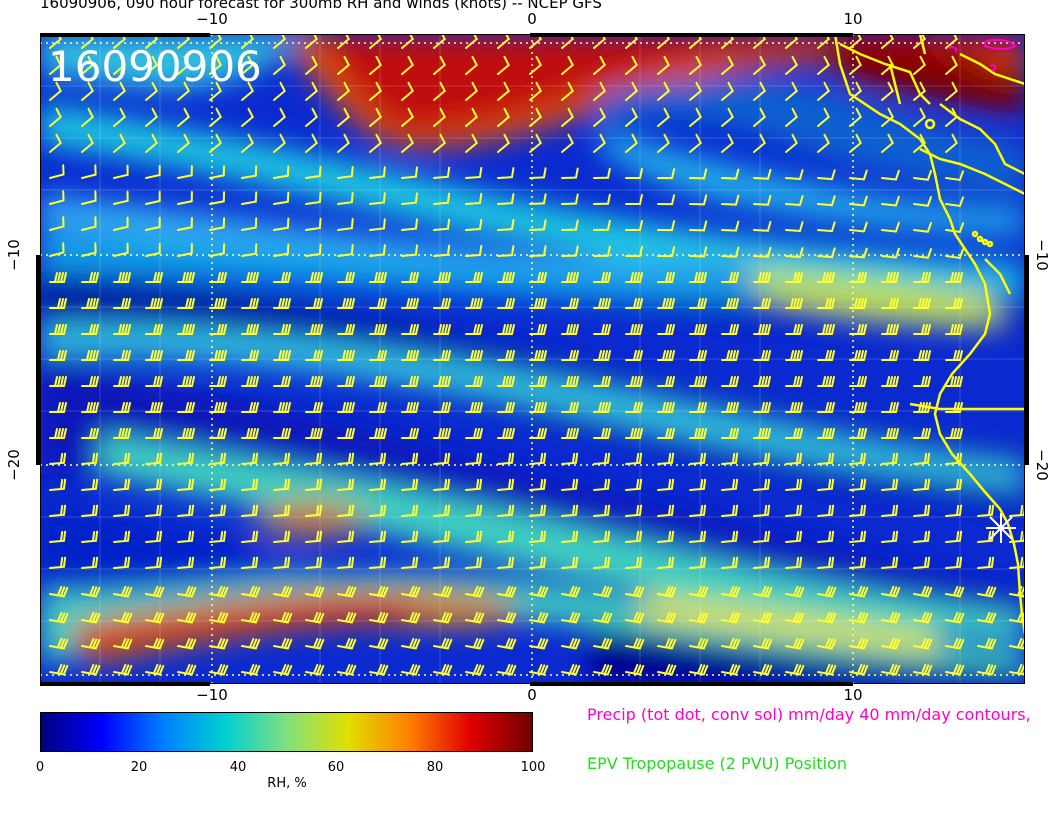  I want to click on left-tick-minus20: −20, so click(14, 465).